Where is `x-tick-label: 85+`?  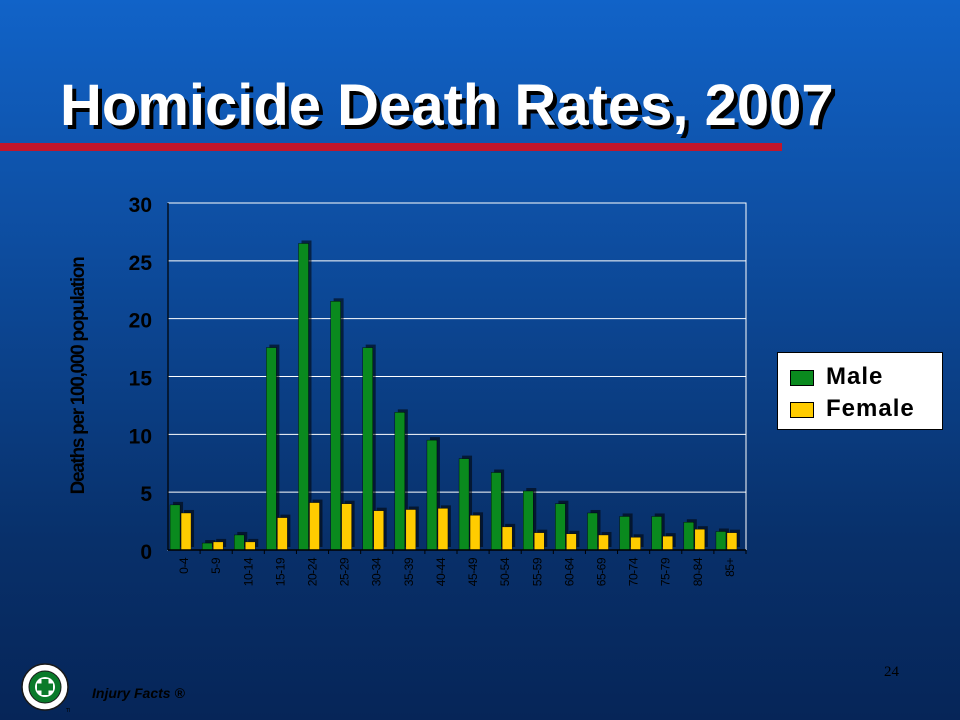 x-tick-label: 85+ is located at coordinates (730, 567).